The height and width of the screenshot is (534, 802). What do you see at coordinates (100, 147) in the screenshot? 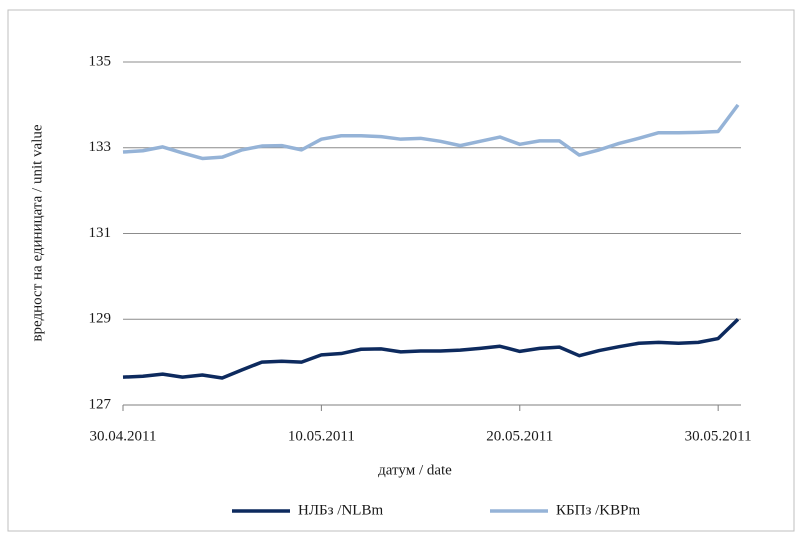
I see `y-tick-label: 133` at bounding box center [100, 147].